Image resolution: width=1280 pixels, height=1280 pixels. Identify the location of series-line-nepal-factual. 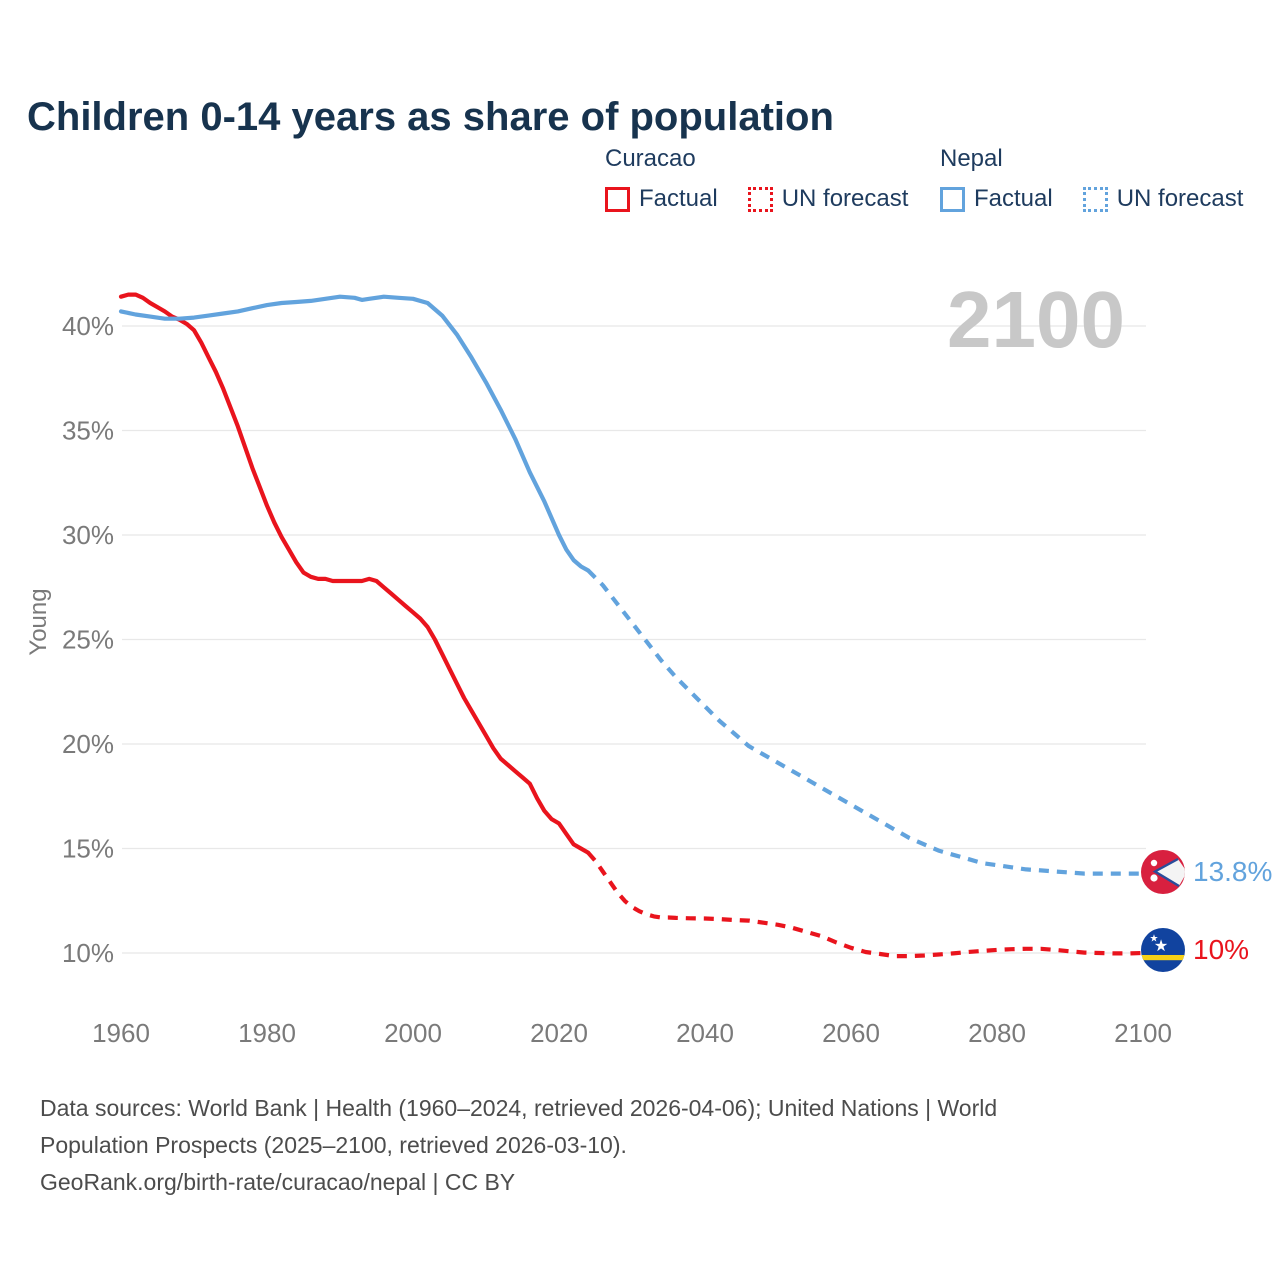
(354, 433).